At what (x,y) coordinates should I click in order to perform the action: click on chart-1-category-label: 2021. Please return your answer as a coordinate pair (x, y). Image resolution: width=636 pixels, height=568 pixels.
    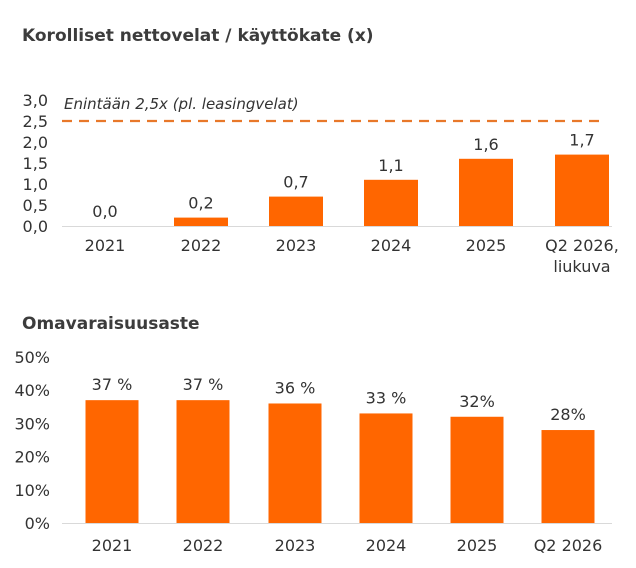
    Looking at the image, I should click on (105, 245).